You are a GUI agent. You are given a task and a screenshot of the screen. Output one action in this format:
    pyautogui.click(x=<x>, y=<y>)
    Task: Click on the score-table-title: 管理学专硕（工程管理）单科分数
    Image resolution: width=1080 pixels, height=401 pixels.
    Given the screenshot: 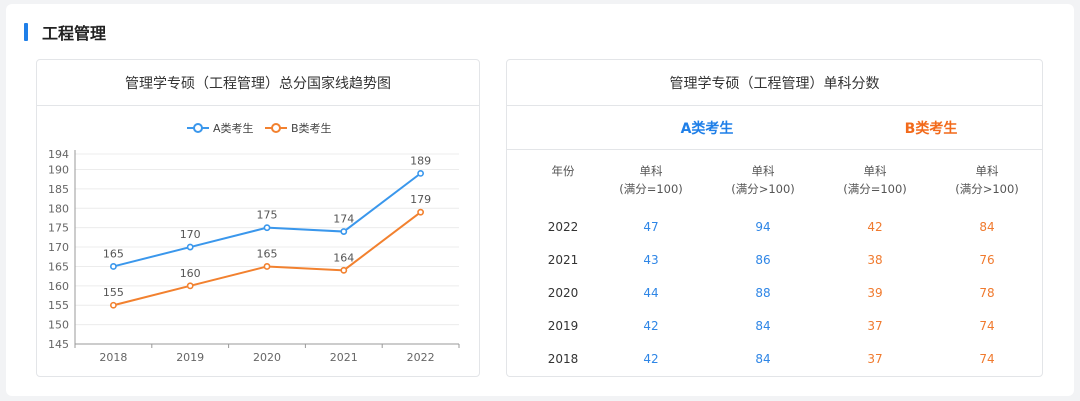 What is the action you would take?
    pyautogui.click(x=774, y=83)
    